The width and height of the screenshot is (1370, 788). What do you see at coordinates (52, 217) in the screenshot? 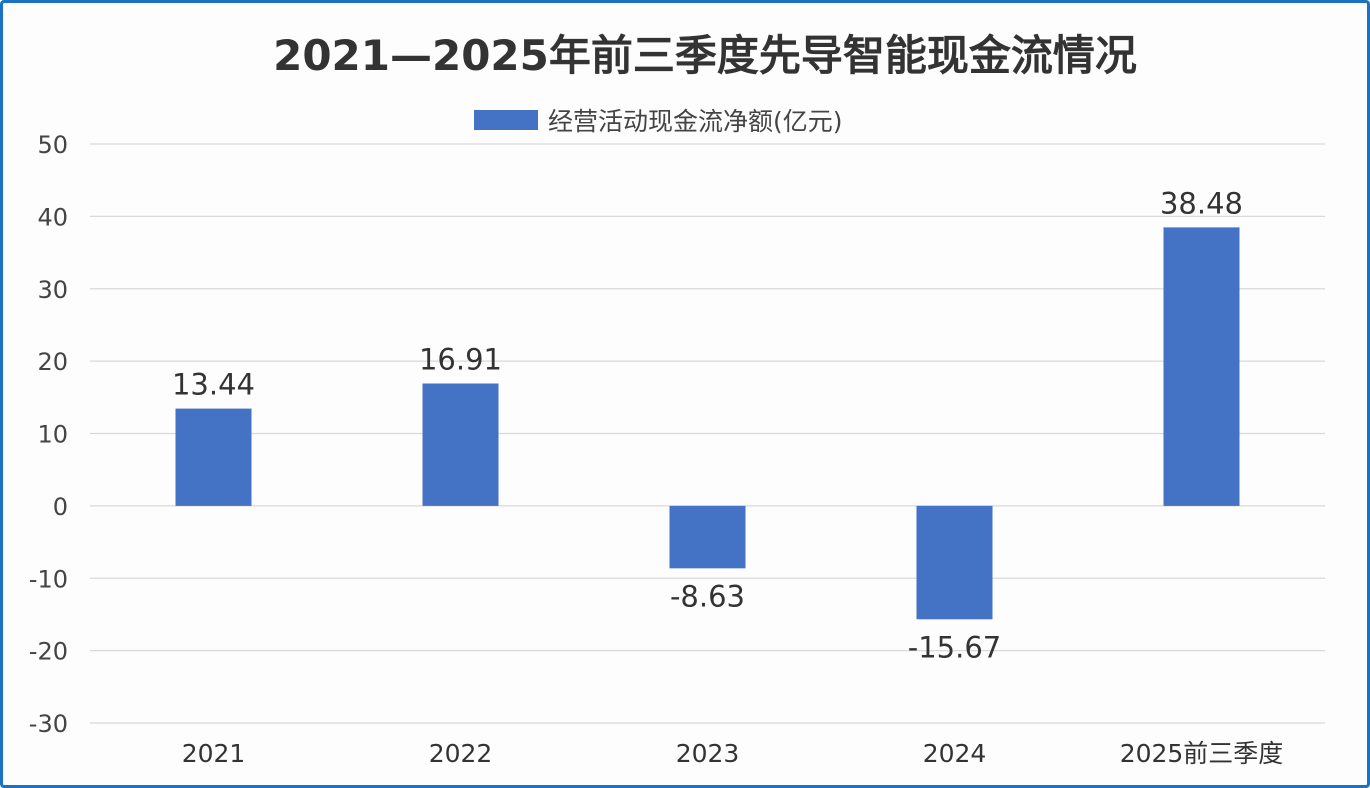
I see `y-tick-label: 40` at bounding box center [52, 217].